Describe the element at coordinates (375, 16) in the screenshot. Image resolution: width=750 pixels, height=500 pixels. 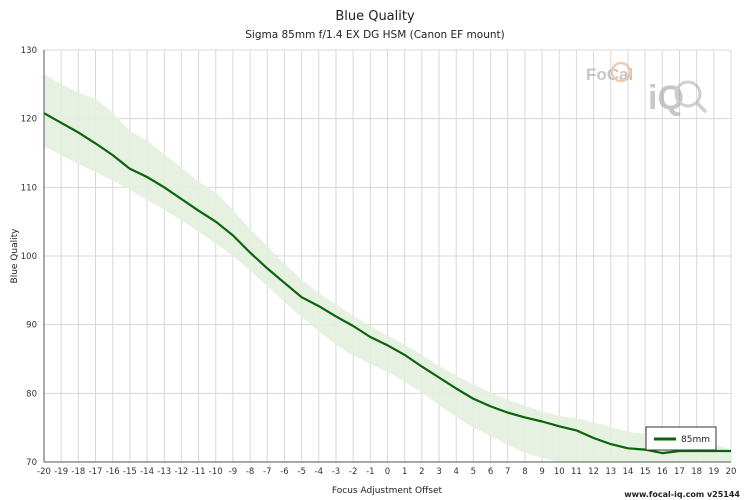
I see `chart-title: Blue Quality` at that location.